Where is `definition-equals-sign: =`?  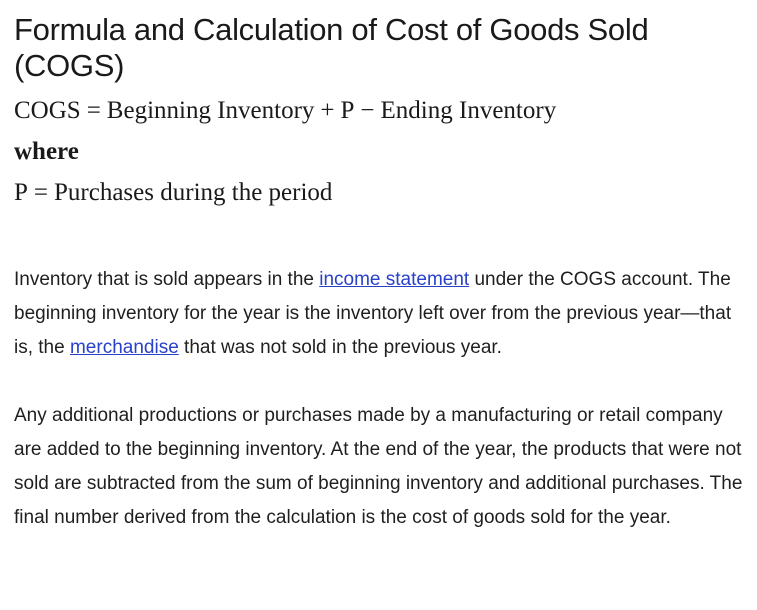 definition-equals-sign: = is located at coordinates (41, 192).